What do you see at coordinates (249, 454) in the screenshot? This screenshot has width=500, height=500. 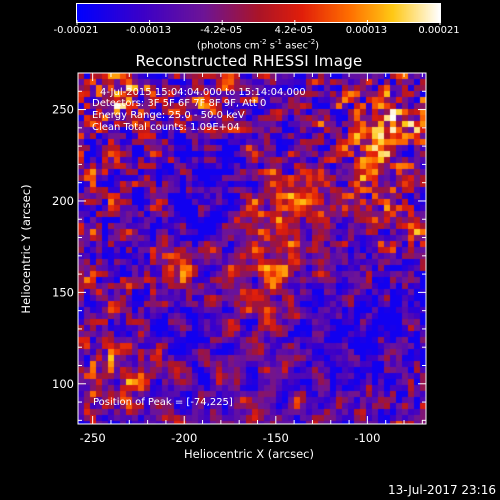 I see `x-axis-label: Heliocentric X (arcsec)` at bounding box center [249, 454].